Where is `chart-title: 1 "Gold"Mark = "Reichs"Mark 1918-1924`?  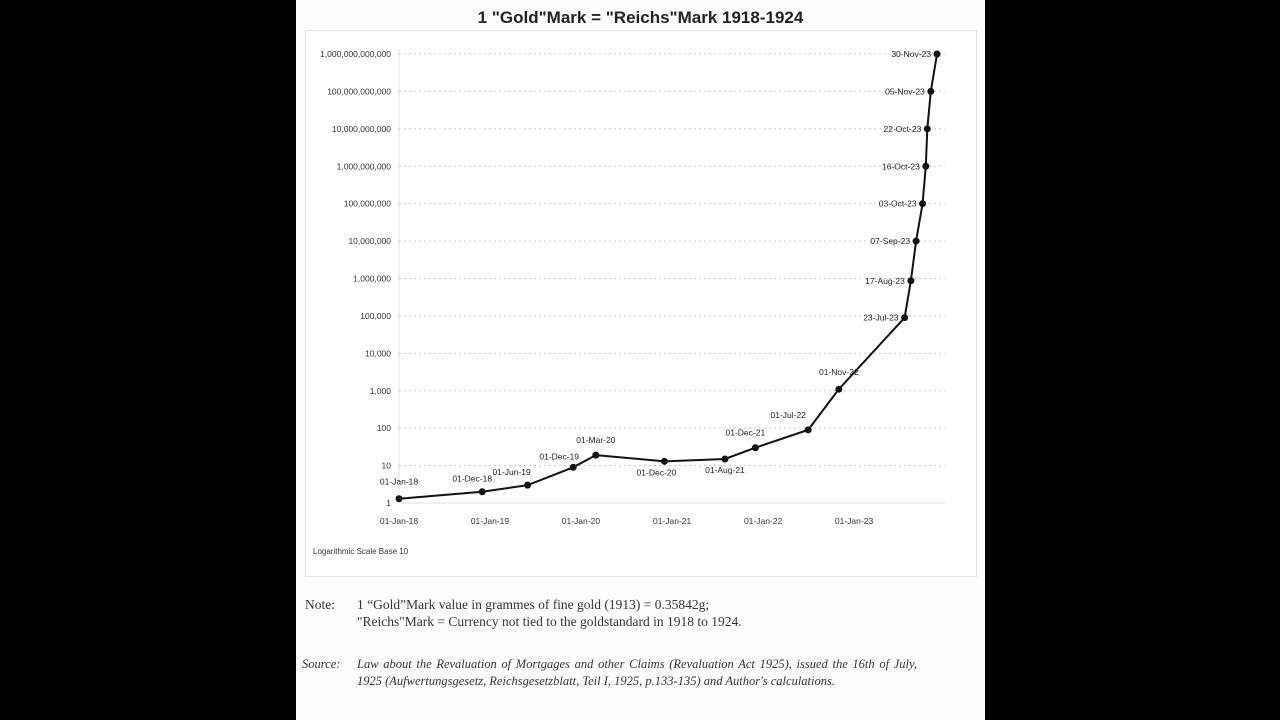 chart-title: 1 "Gold"Mark = "Reichs"Mark 1918-1924 is located at coordinates (640, 17).